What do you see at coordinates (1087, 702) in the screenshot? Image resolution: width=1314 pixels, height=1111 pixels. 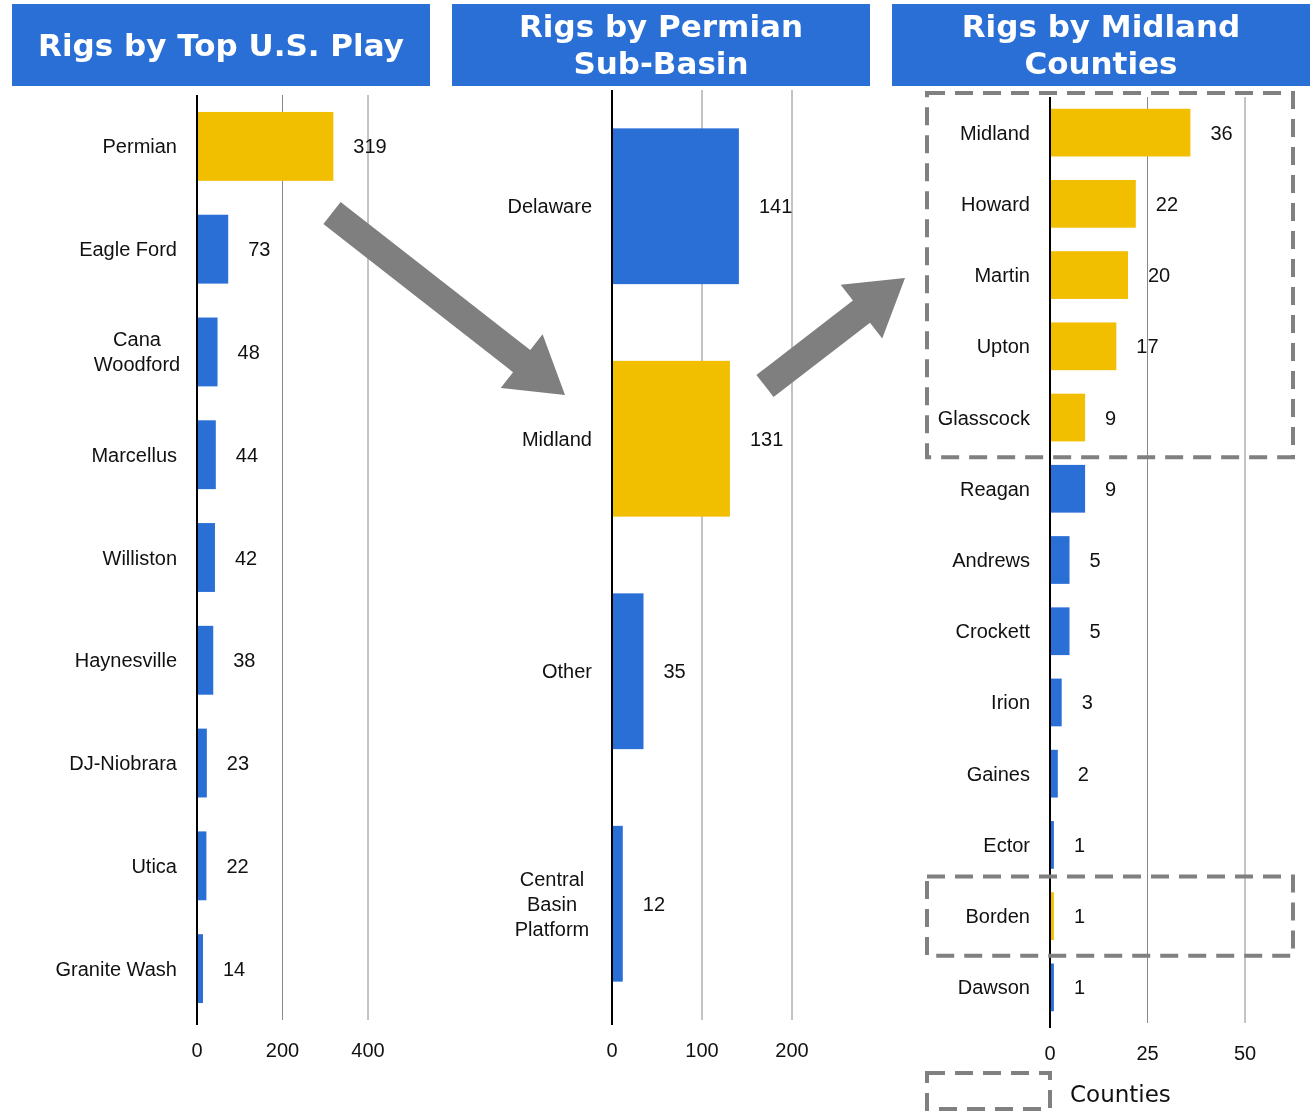 I see `data-label: 3` at bounding box center [1087, 702].